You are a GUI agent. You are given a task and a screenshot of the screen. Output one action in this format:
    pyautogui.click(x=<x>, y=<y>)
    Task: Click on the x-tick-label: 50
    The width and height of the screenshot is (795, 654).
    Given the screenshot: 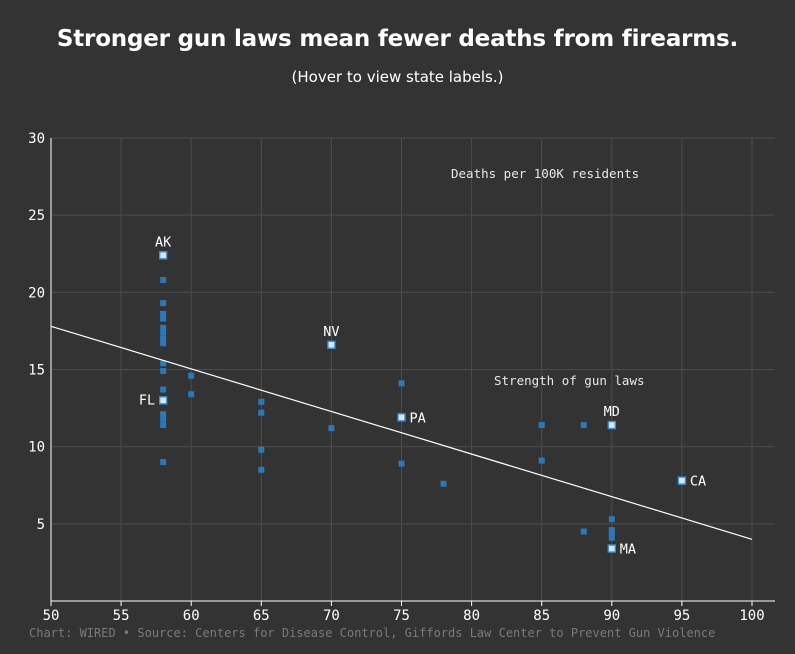 What is the action you would take?
    pyautogui.click(x=51, y=616)
    